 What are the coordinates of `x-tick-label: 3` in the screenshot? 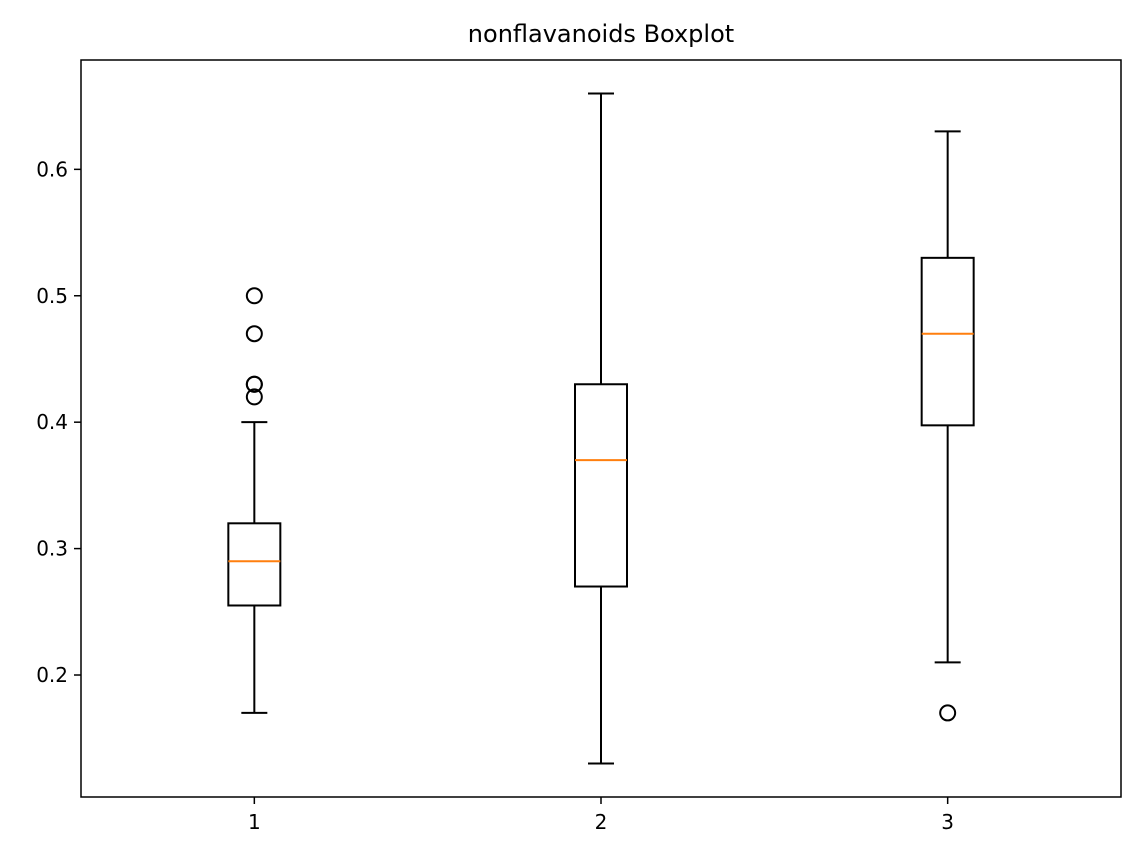 It's located at (947, 822).